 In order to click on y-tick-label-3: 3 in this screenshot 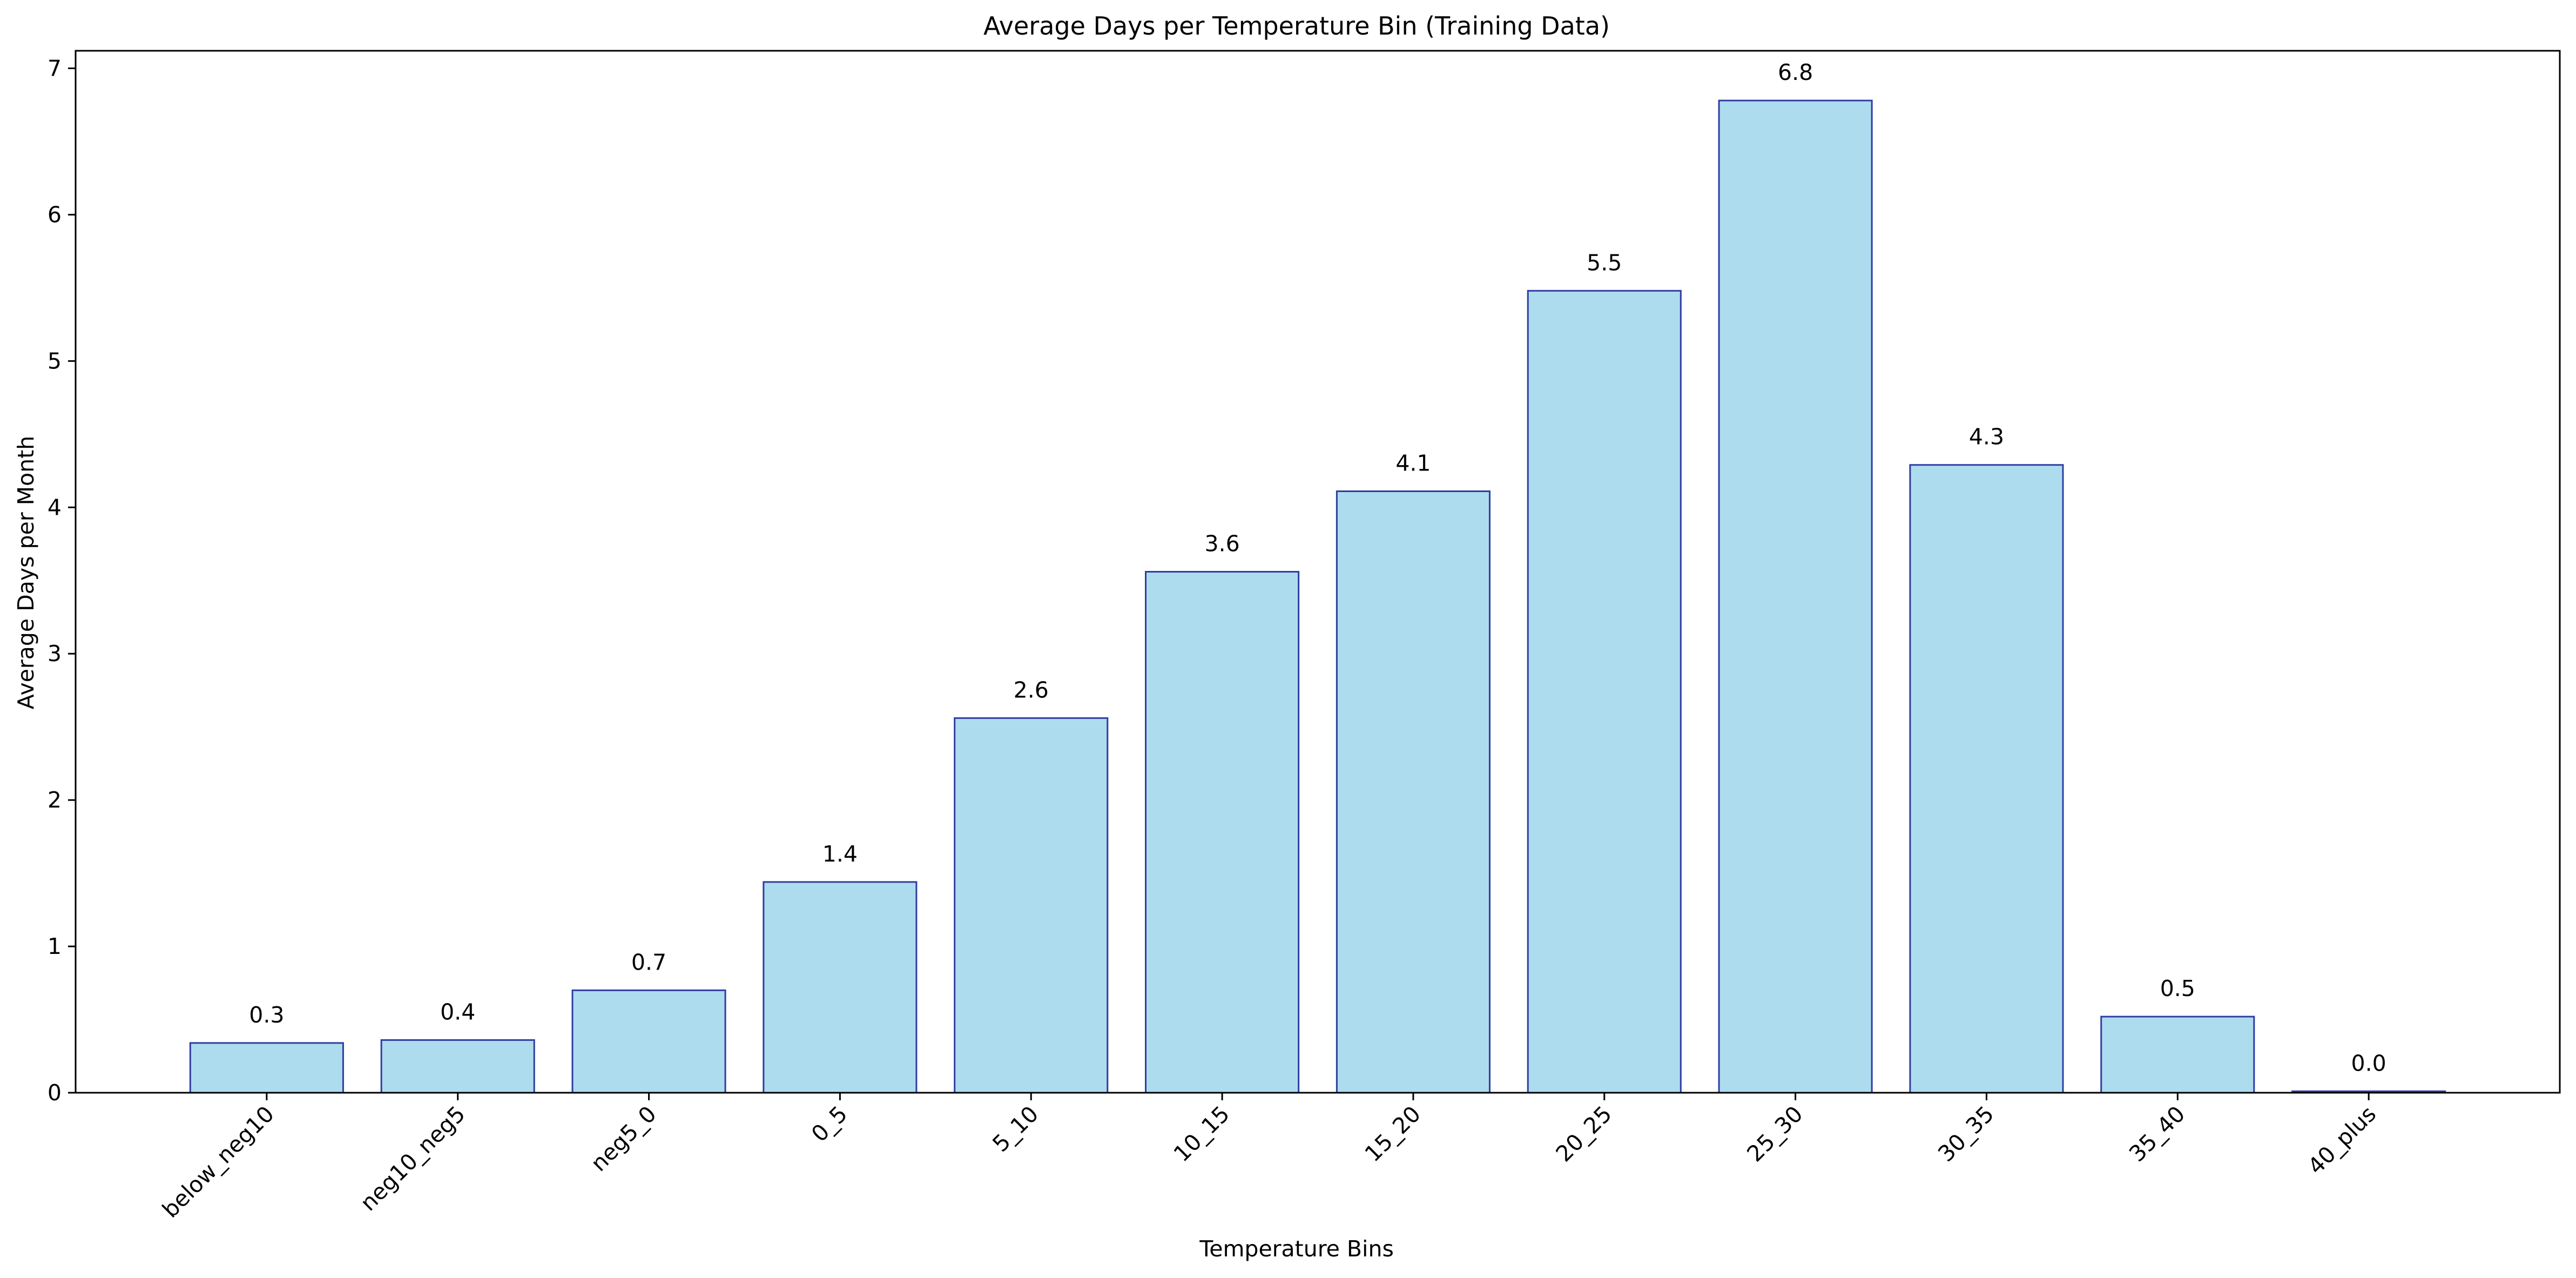, I will do `click(55, 654)`.